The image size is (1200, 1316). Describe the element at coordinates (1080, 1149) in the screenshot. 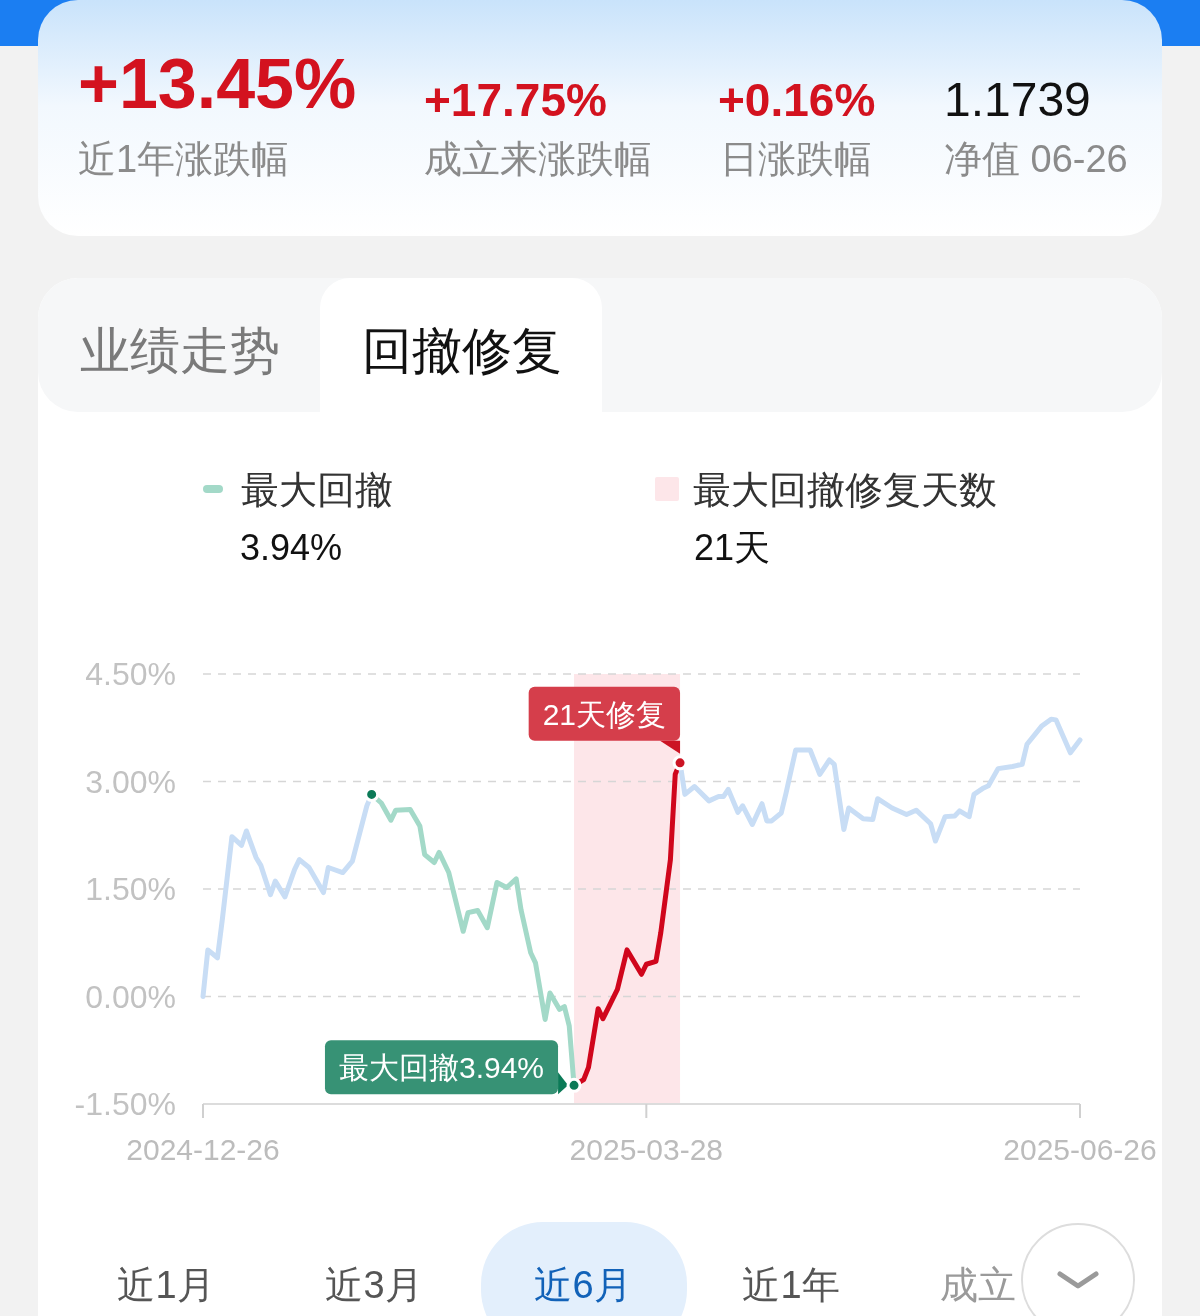

I see `x-tick-label: 2025-06-26` at that location.